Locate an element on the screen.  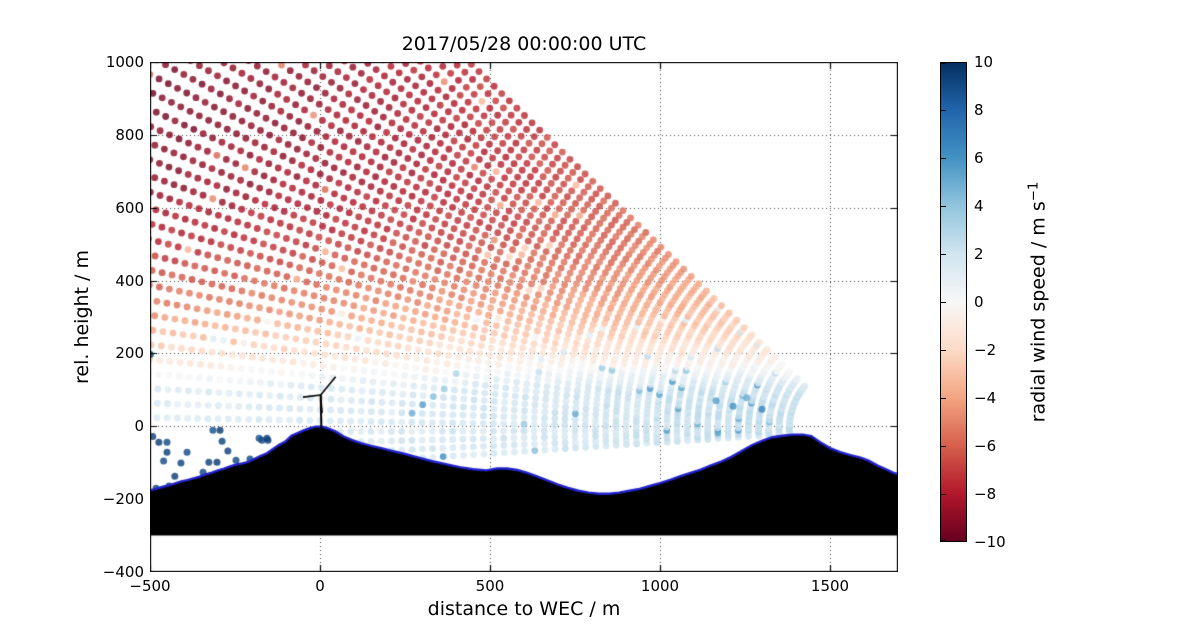
colorbar-tick-label: 8 is located at coordinates (979, 110).